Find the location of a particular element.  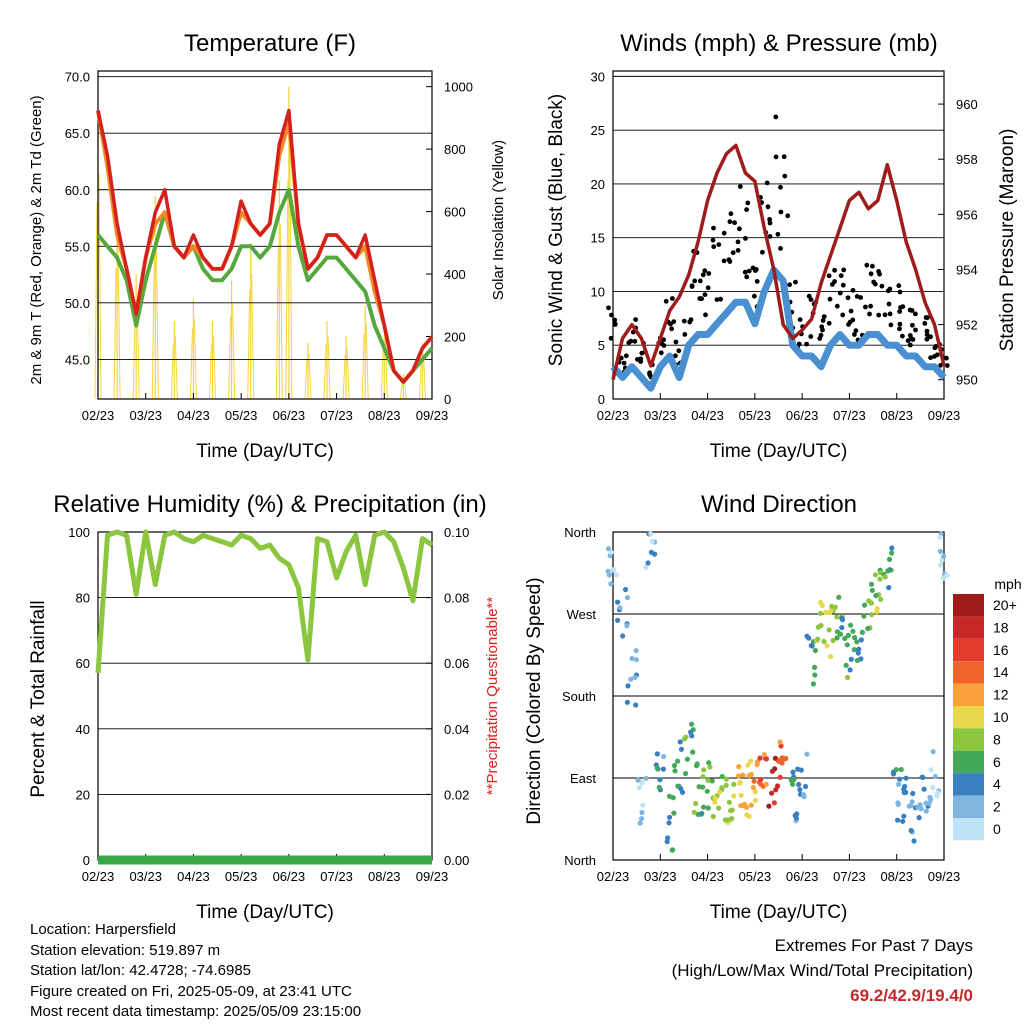

y-tick-label-4: South is located at coordinates (579, 696).